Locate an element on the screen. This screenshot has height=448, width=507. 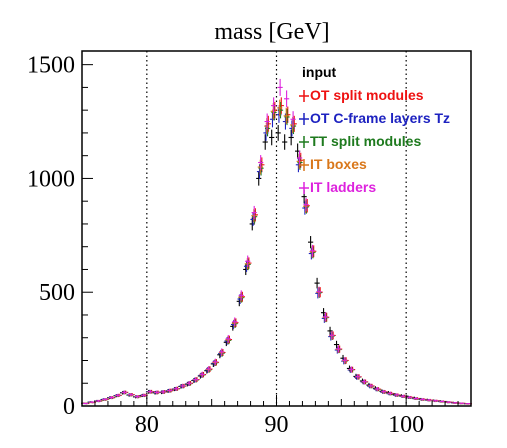
legend-item: IT ladders is located at coordinates (337, 187).